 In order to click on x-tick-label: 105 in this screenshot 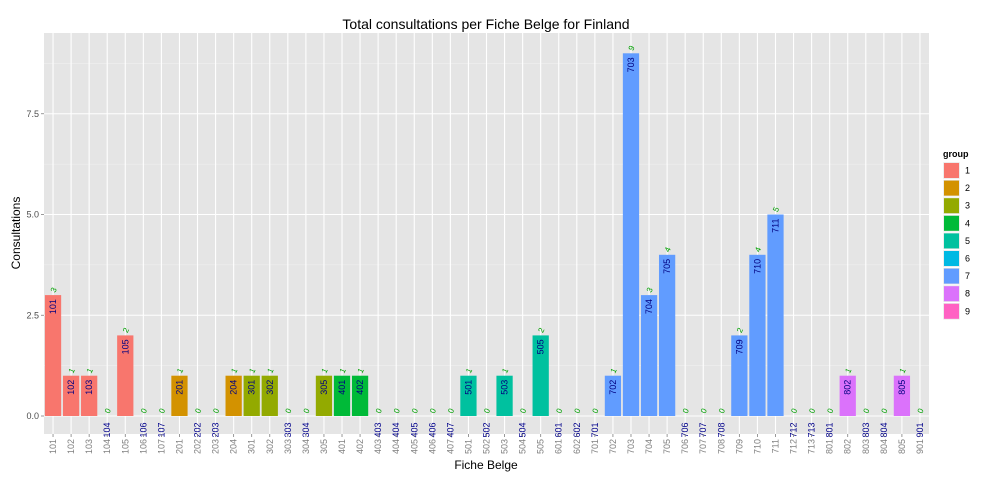, I will do `click(125, 446)`.